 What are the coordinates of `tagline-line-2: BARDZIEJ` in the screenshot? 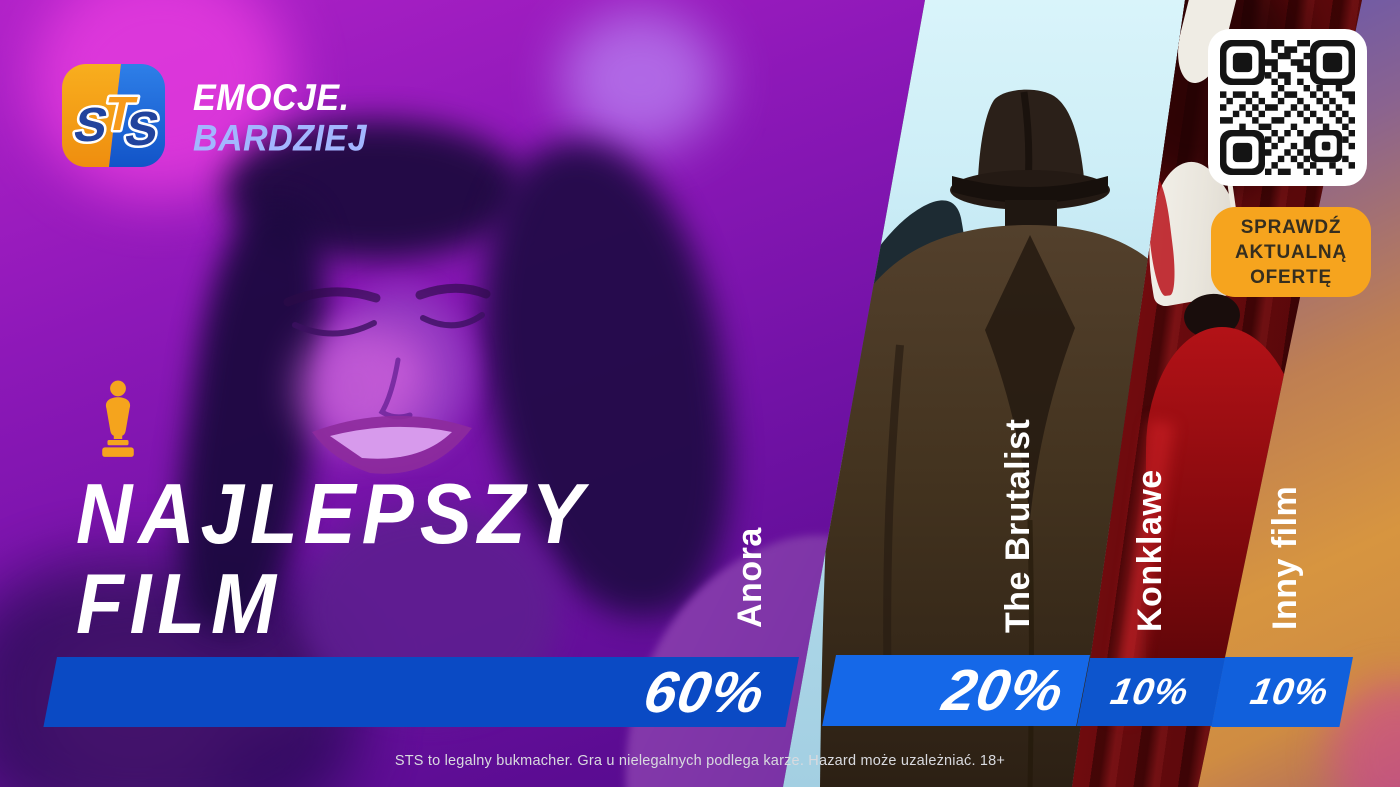 It's located at (280, 138).